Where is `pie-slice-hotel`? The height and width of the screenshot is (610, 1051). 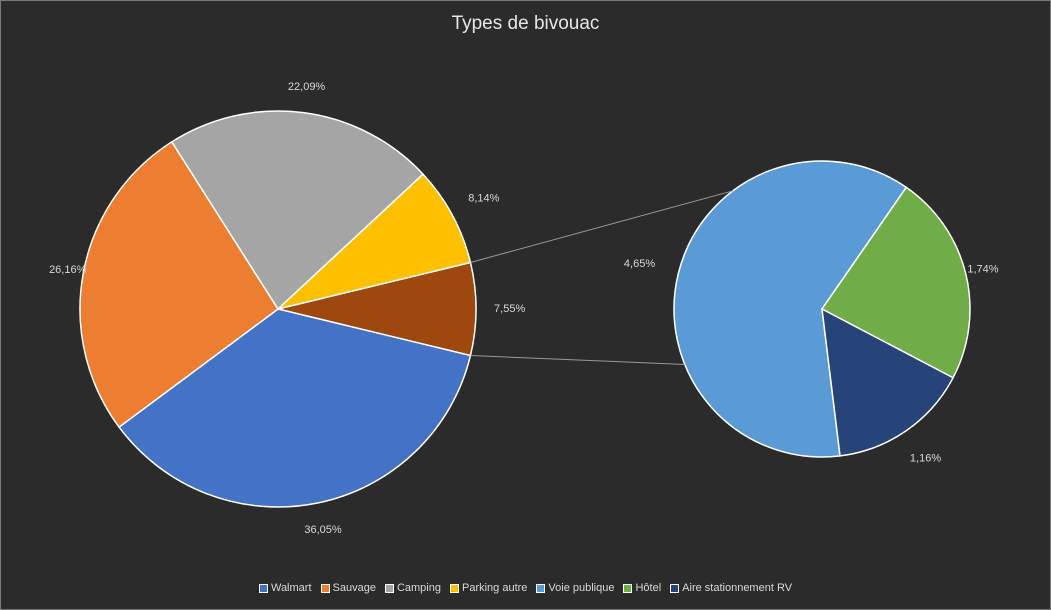 pie-slice-hotel is located at coordinates (895, 282).